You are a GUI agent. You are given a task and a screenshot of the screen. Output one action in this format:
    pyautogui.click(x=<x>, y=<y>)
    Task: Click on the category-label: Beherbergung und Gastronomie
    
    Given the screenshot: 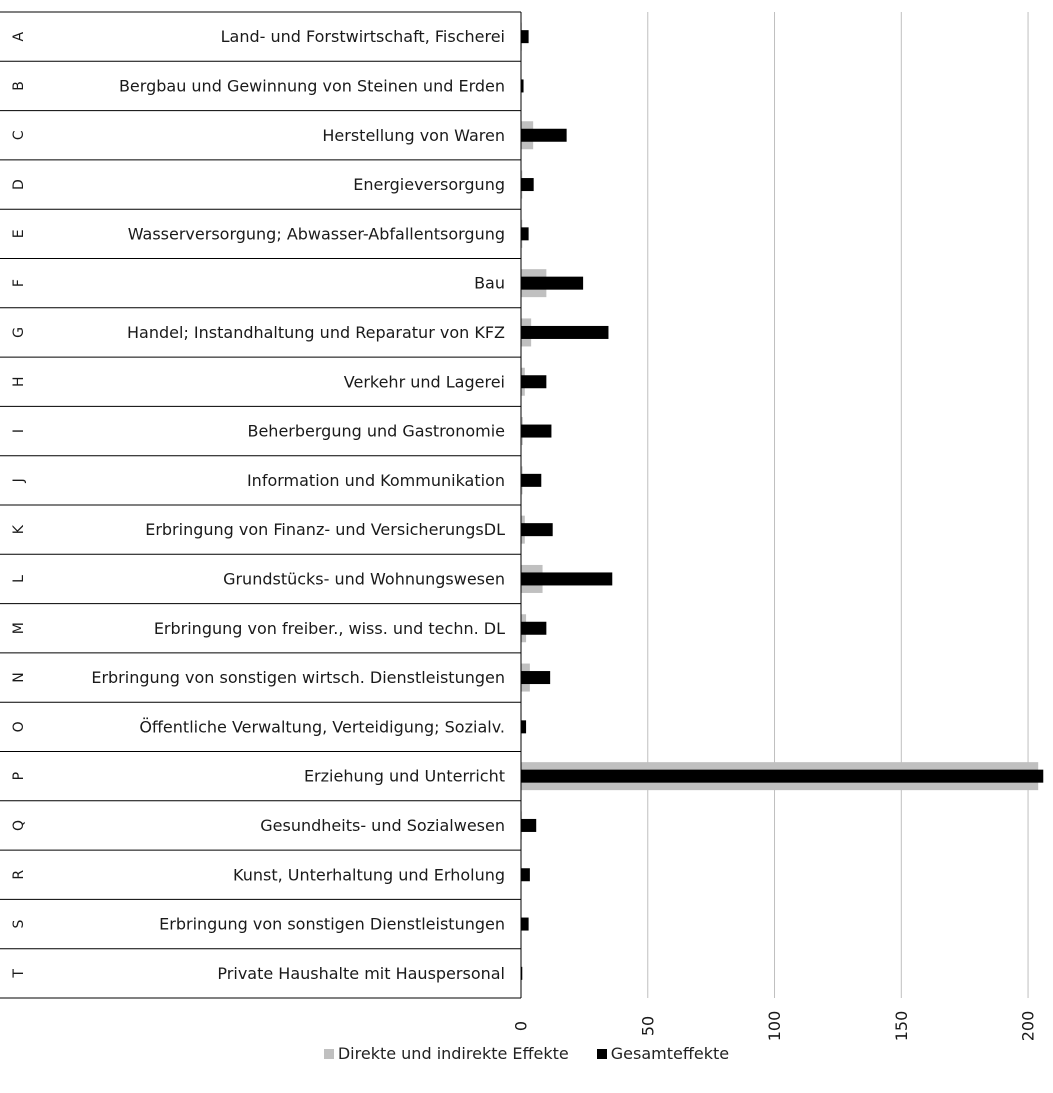 What is the action you would take?
    pyautogui.click(x=376, y=431)
    